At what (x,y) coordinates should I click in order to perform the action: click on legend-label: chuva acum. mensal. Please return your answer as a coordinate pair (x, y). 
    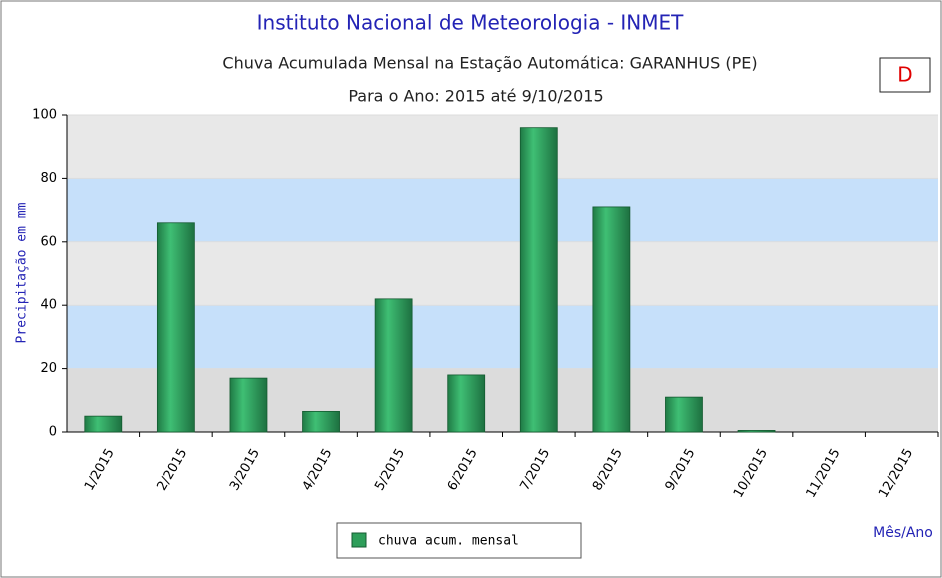
    Looking at the image, I should click on (448, 541).